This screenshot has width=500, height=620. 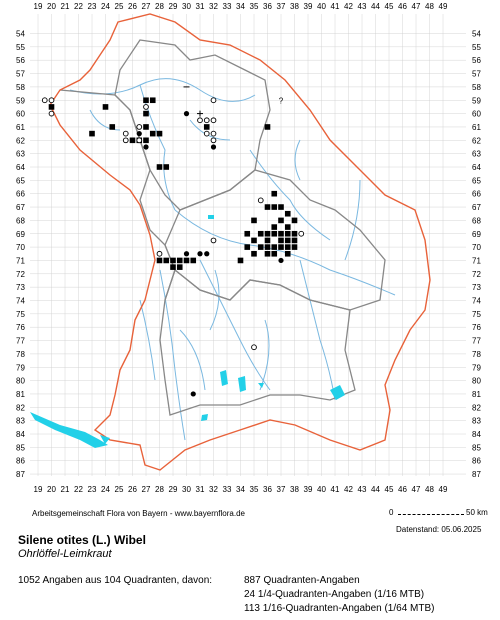 I want to click on x-label-bottom: 29, so click(x=173, y=489).